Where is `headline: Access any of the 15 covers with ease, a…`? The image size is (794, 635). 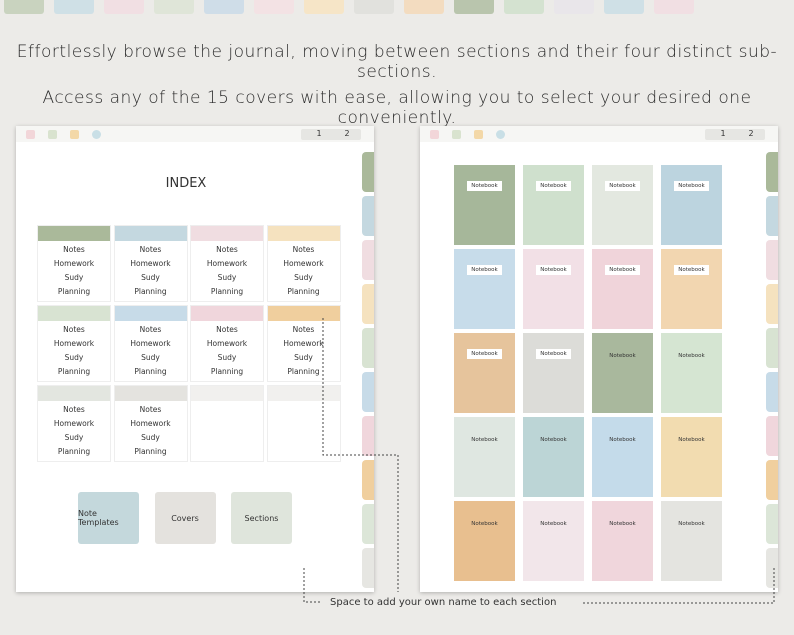
headline: Access any of the 15 covers with ease, a… is located at coordinates (397, 108).